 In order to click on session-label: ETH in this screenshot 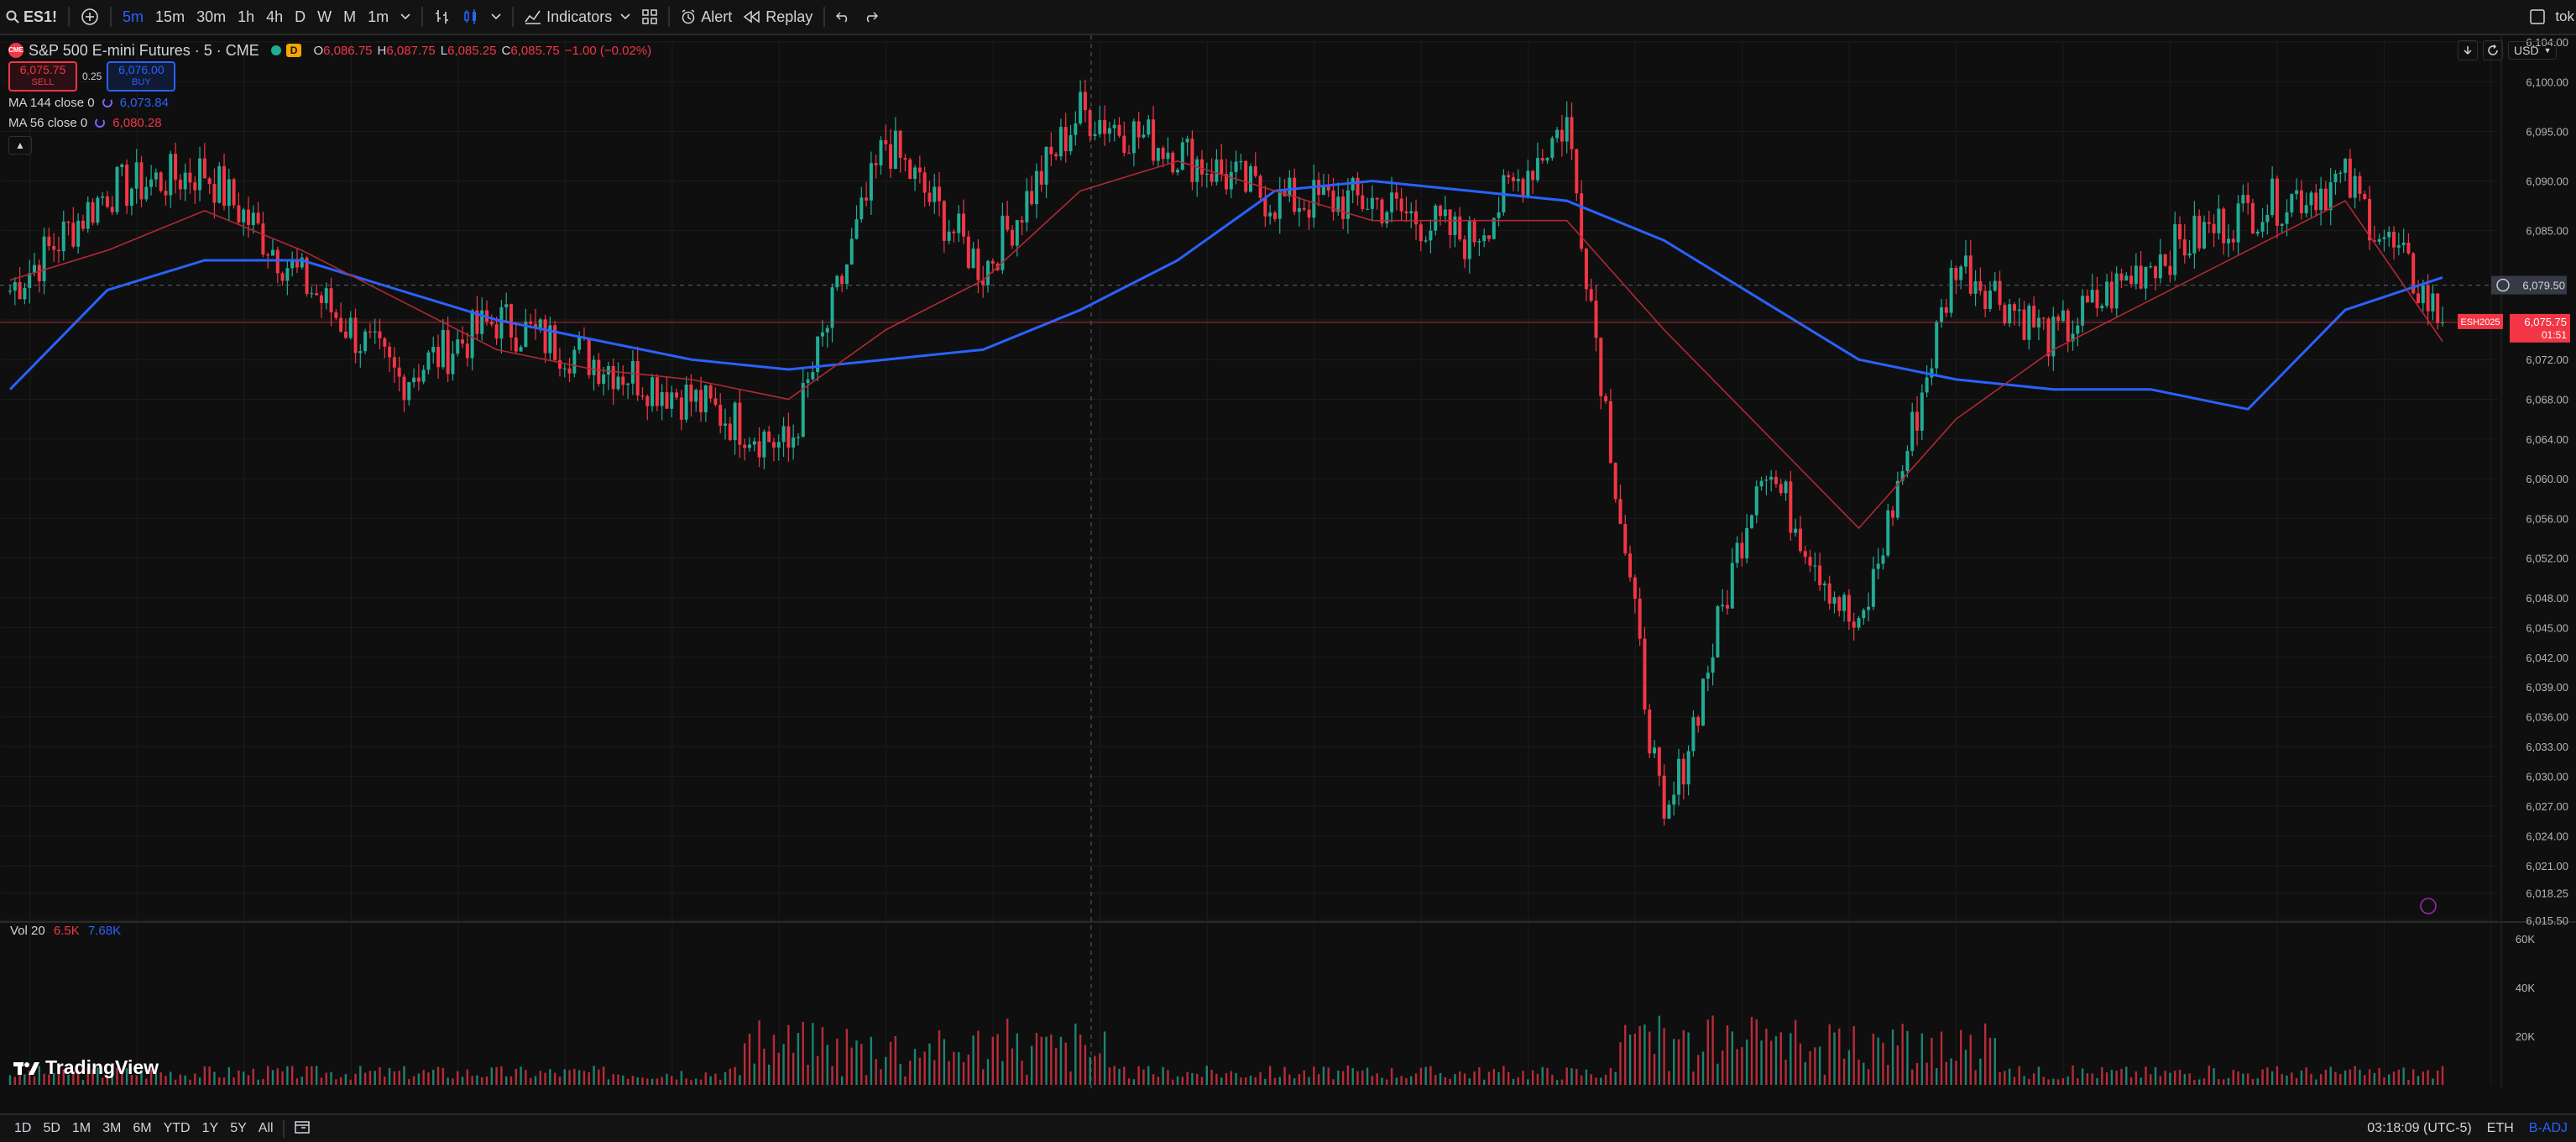, I will do `click(2500, 1128)`.